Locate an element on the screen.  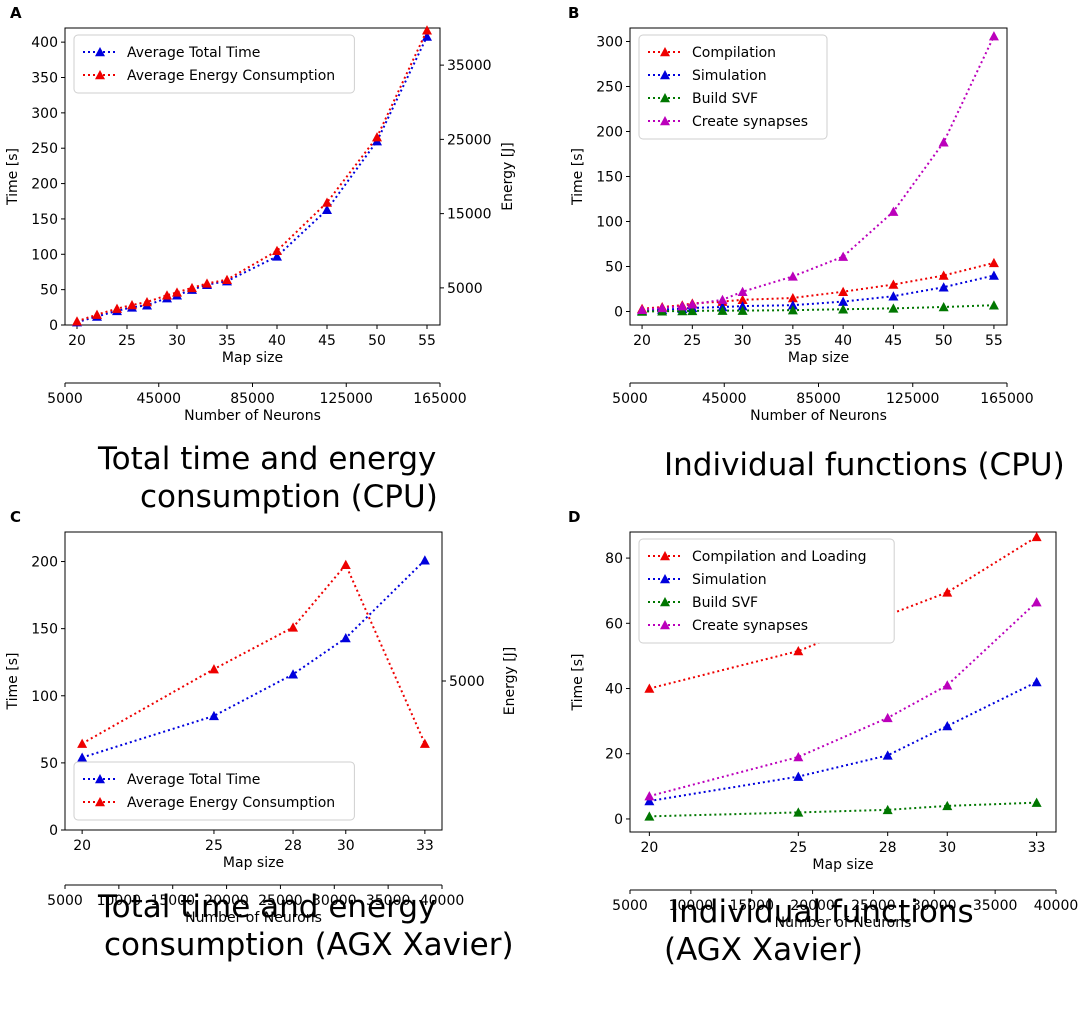
panel-letter: B is located at coordinates (573, 13).